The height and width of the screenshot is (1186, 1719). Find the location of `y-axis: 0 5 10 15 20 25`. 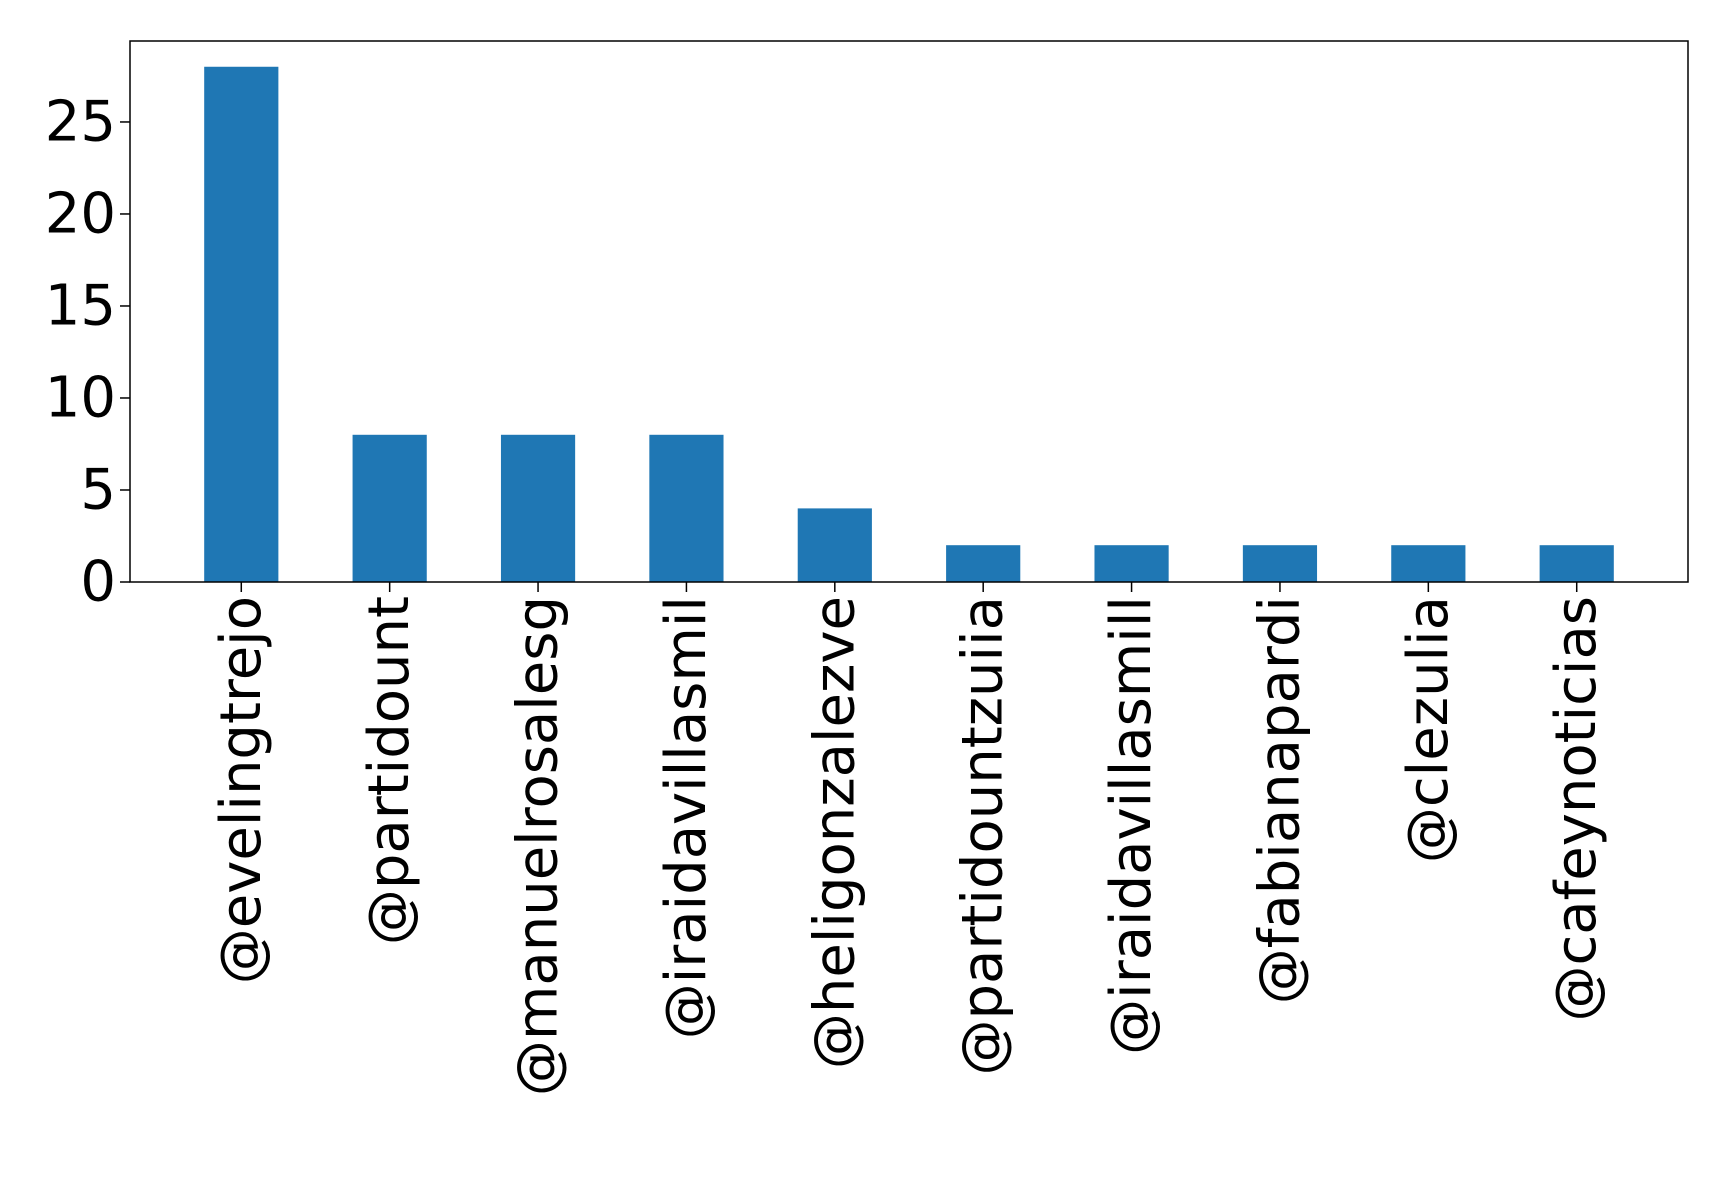

y-axis: 0 5 10 15 20 25 is located at coordinates (87, 352).